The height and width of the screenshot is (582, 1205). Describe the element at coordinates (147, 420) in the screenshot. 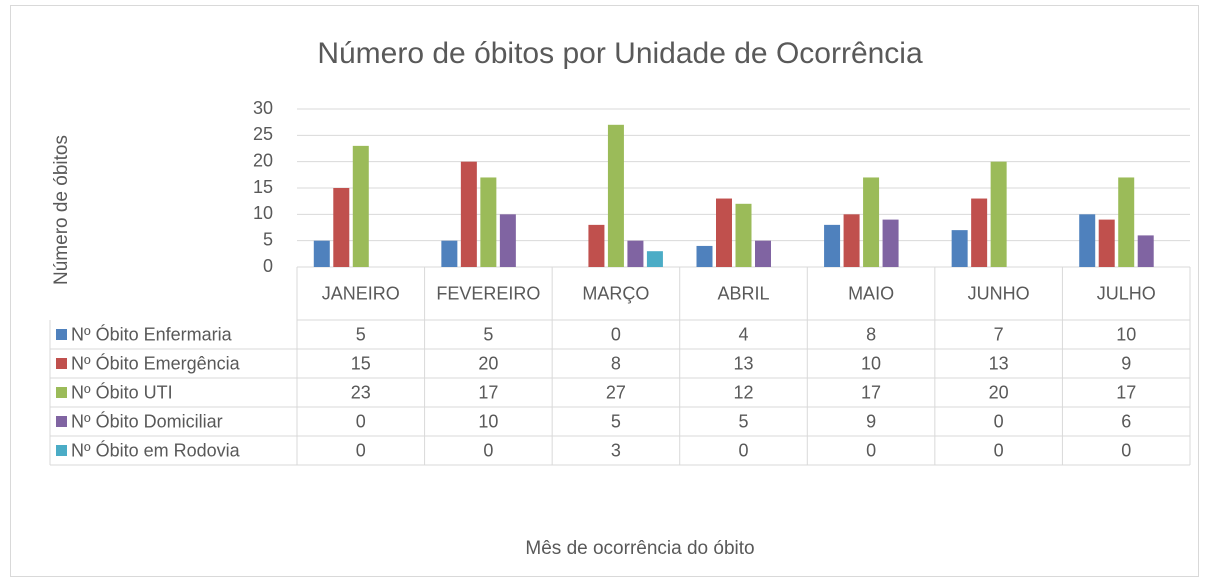

I see `legend-label: Nº Óbito Domiciliar` at that location.